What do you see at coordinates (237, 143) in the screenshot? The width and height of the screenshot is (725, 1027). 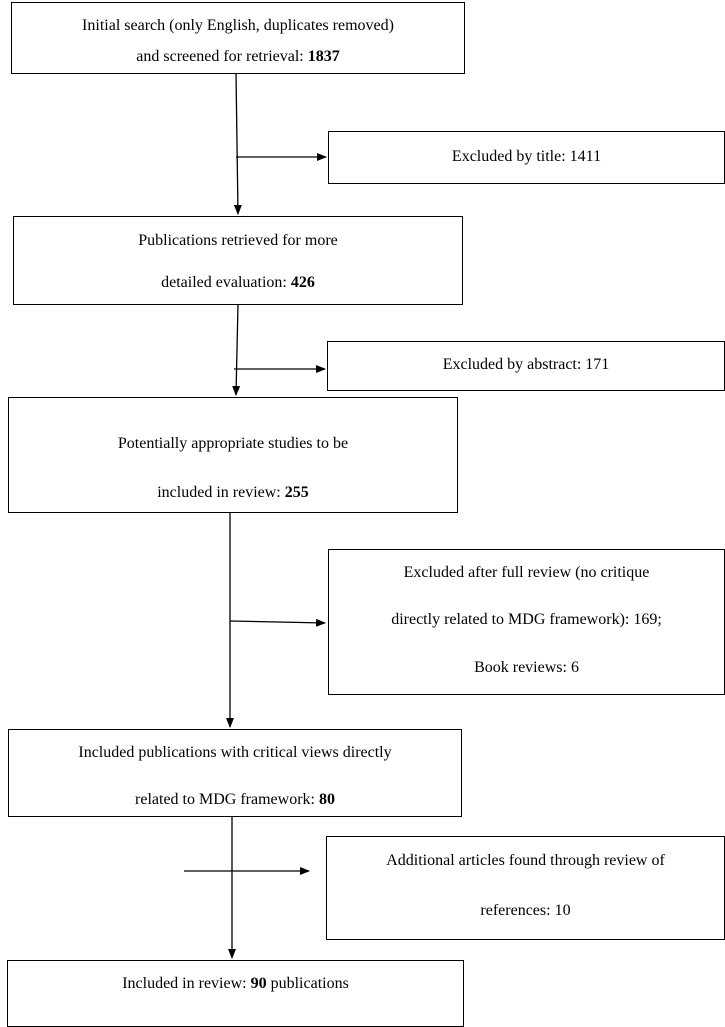 I see `arrow-initial-to-retrieved` at bounding box center [237, 143].